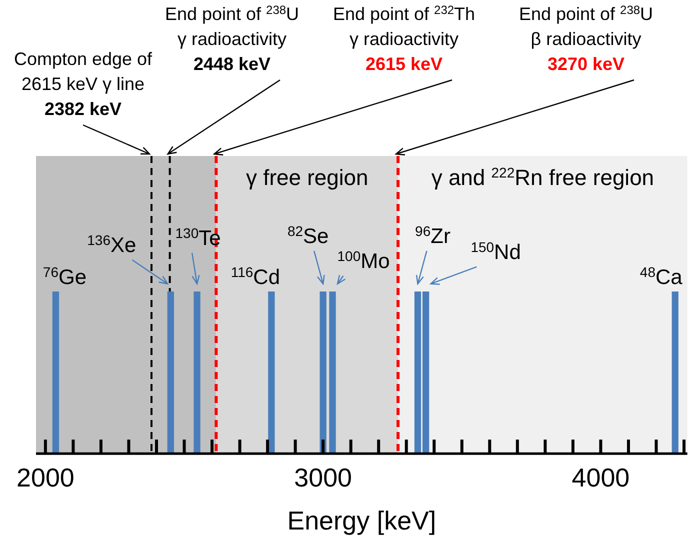  What do you see at coordinates (307, 177) in the screenshot?
I see `band-label: γ free region` at bounding box center [307, 177].